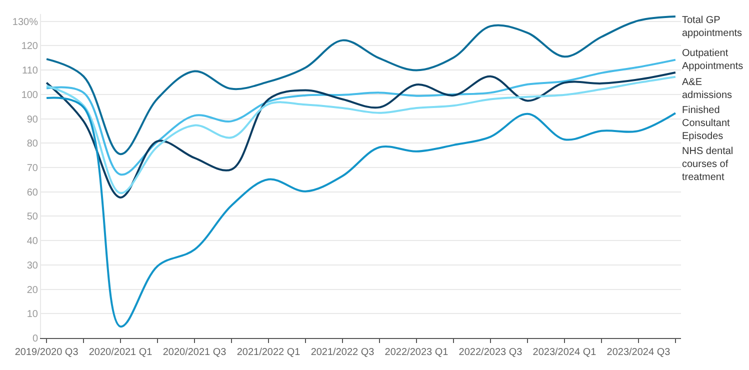  What do you see at coordinates (713, 60) in the screenshot?
I see `series-label: Outpatient Appointments` at bounding box center [713, 60].